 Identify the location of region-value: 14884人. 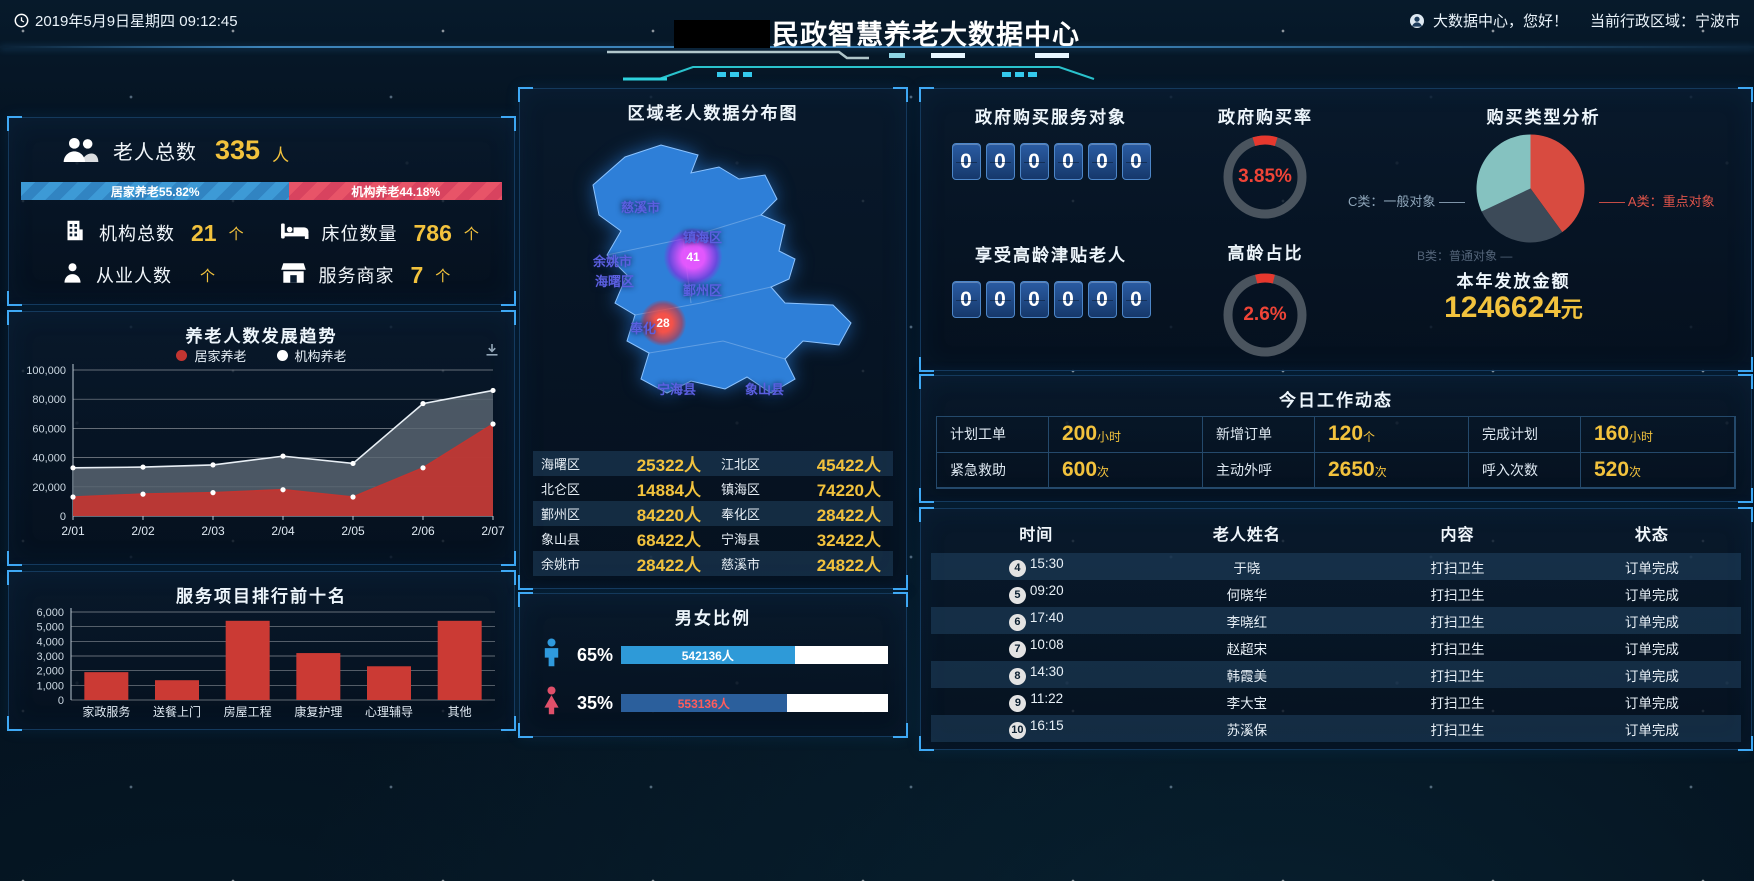
(668, 490).